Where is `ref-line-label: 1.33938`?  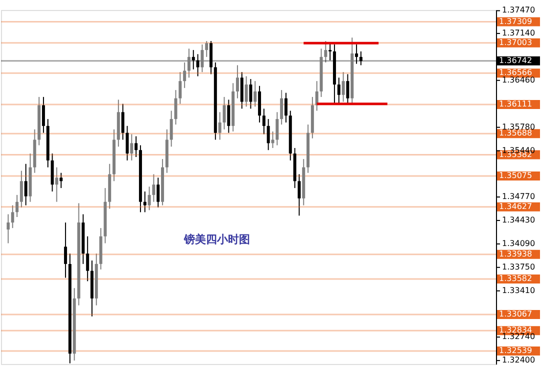
ref-line-label: 1.33938 is located at coordinates (515, 253).